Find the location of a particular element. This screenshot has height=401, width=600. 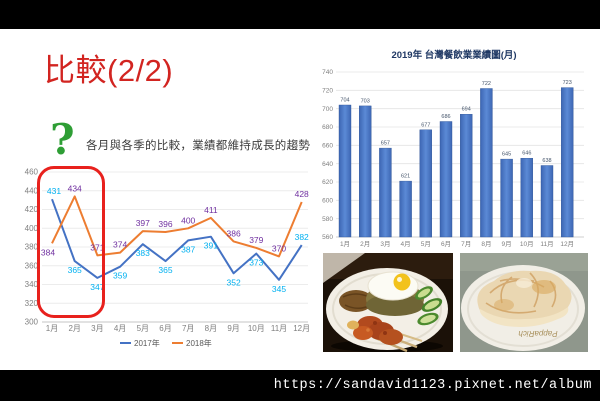

svg-text: 384 is located at coordinates (48, 252).